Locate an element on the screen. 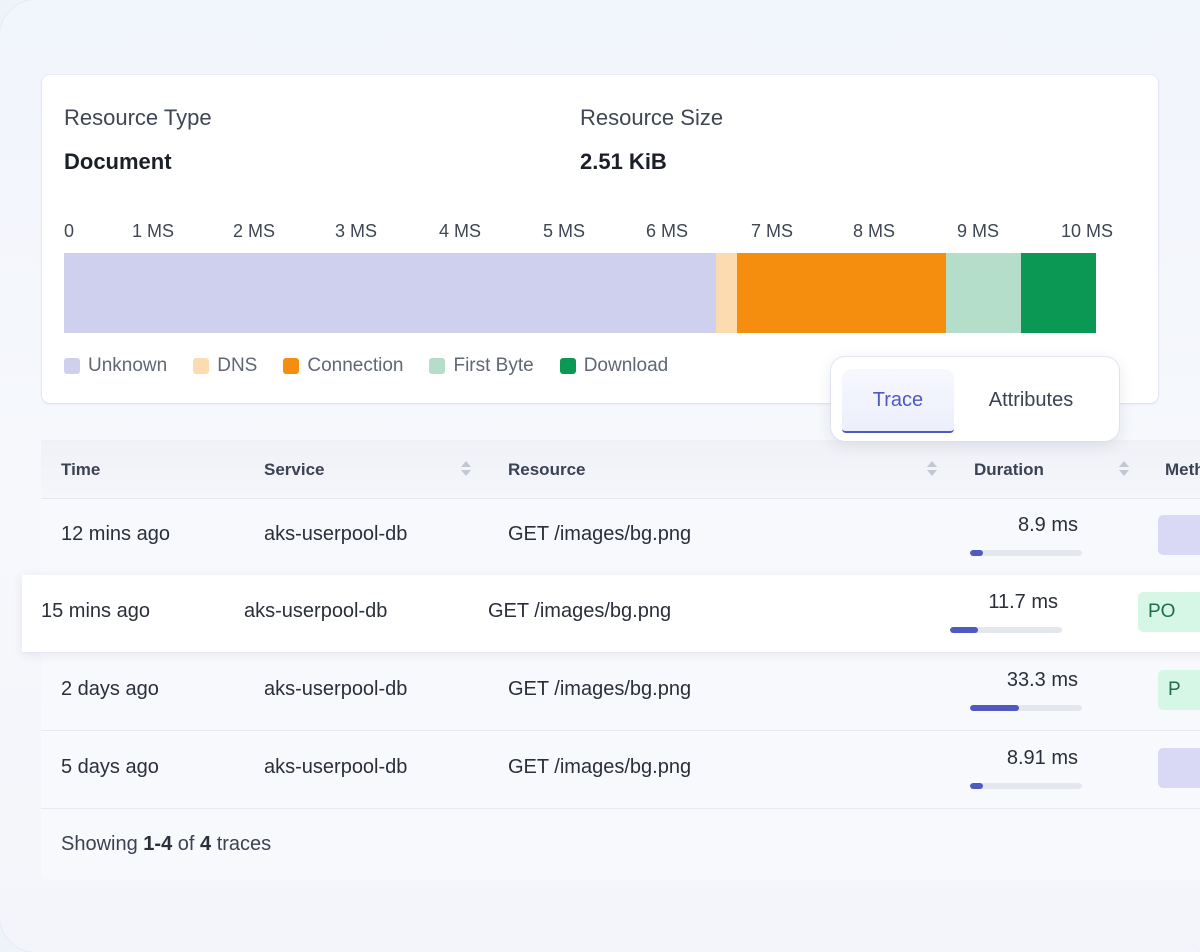 This screenshot has height=952, width=1200. timeline-tick: 6 MS is located at coordinates (667, 231).